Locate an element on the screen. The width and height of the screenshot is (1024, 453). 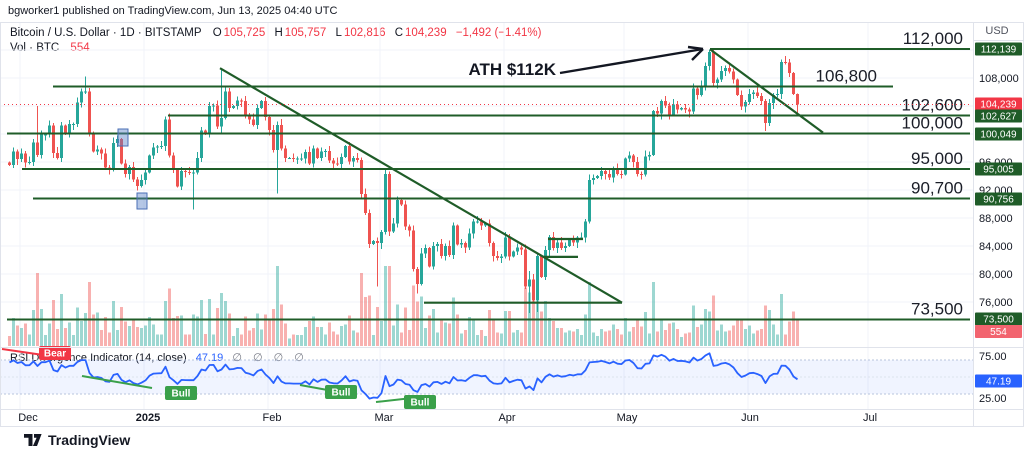
rsi-params: (14, close) is located at coordinates (161, 358).